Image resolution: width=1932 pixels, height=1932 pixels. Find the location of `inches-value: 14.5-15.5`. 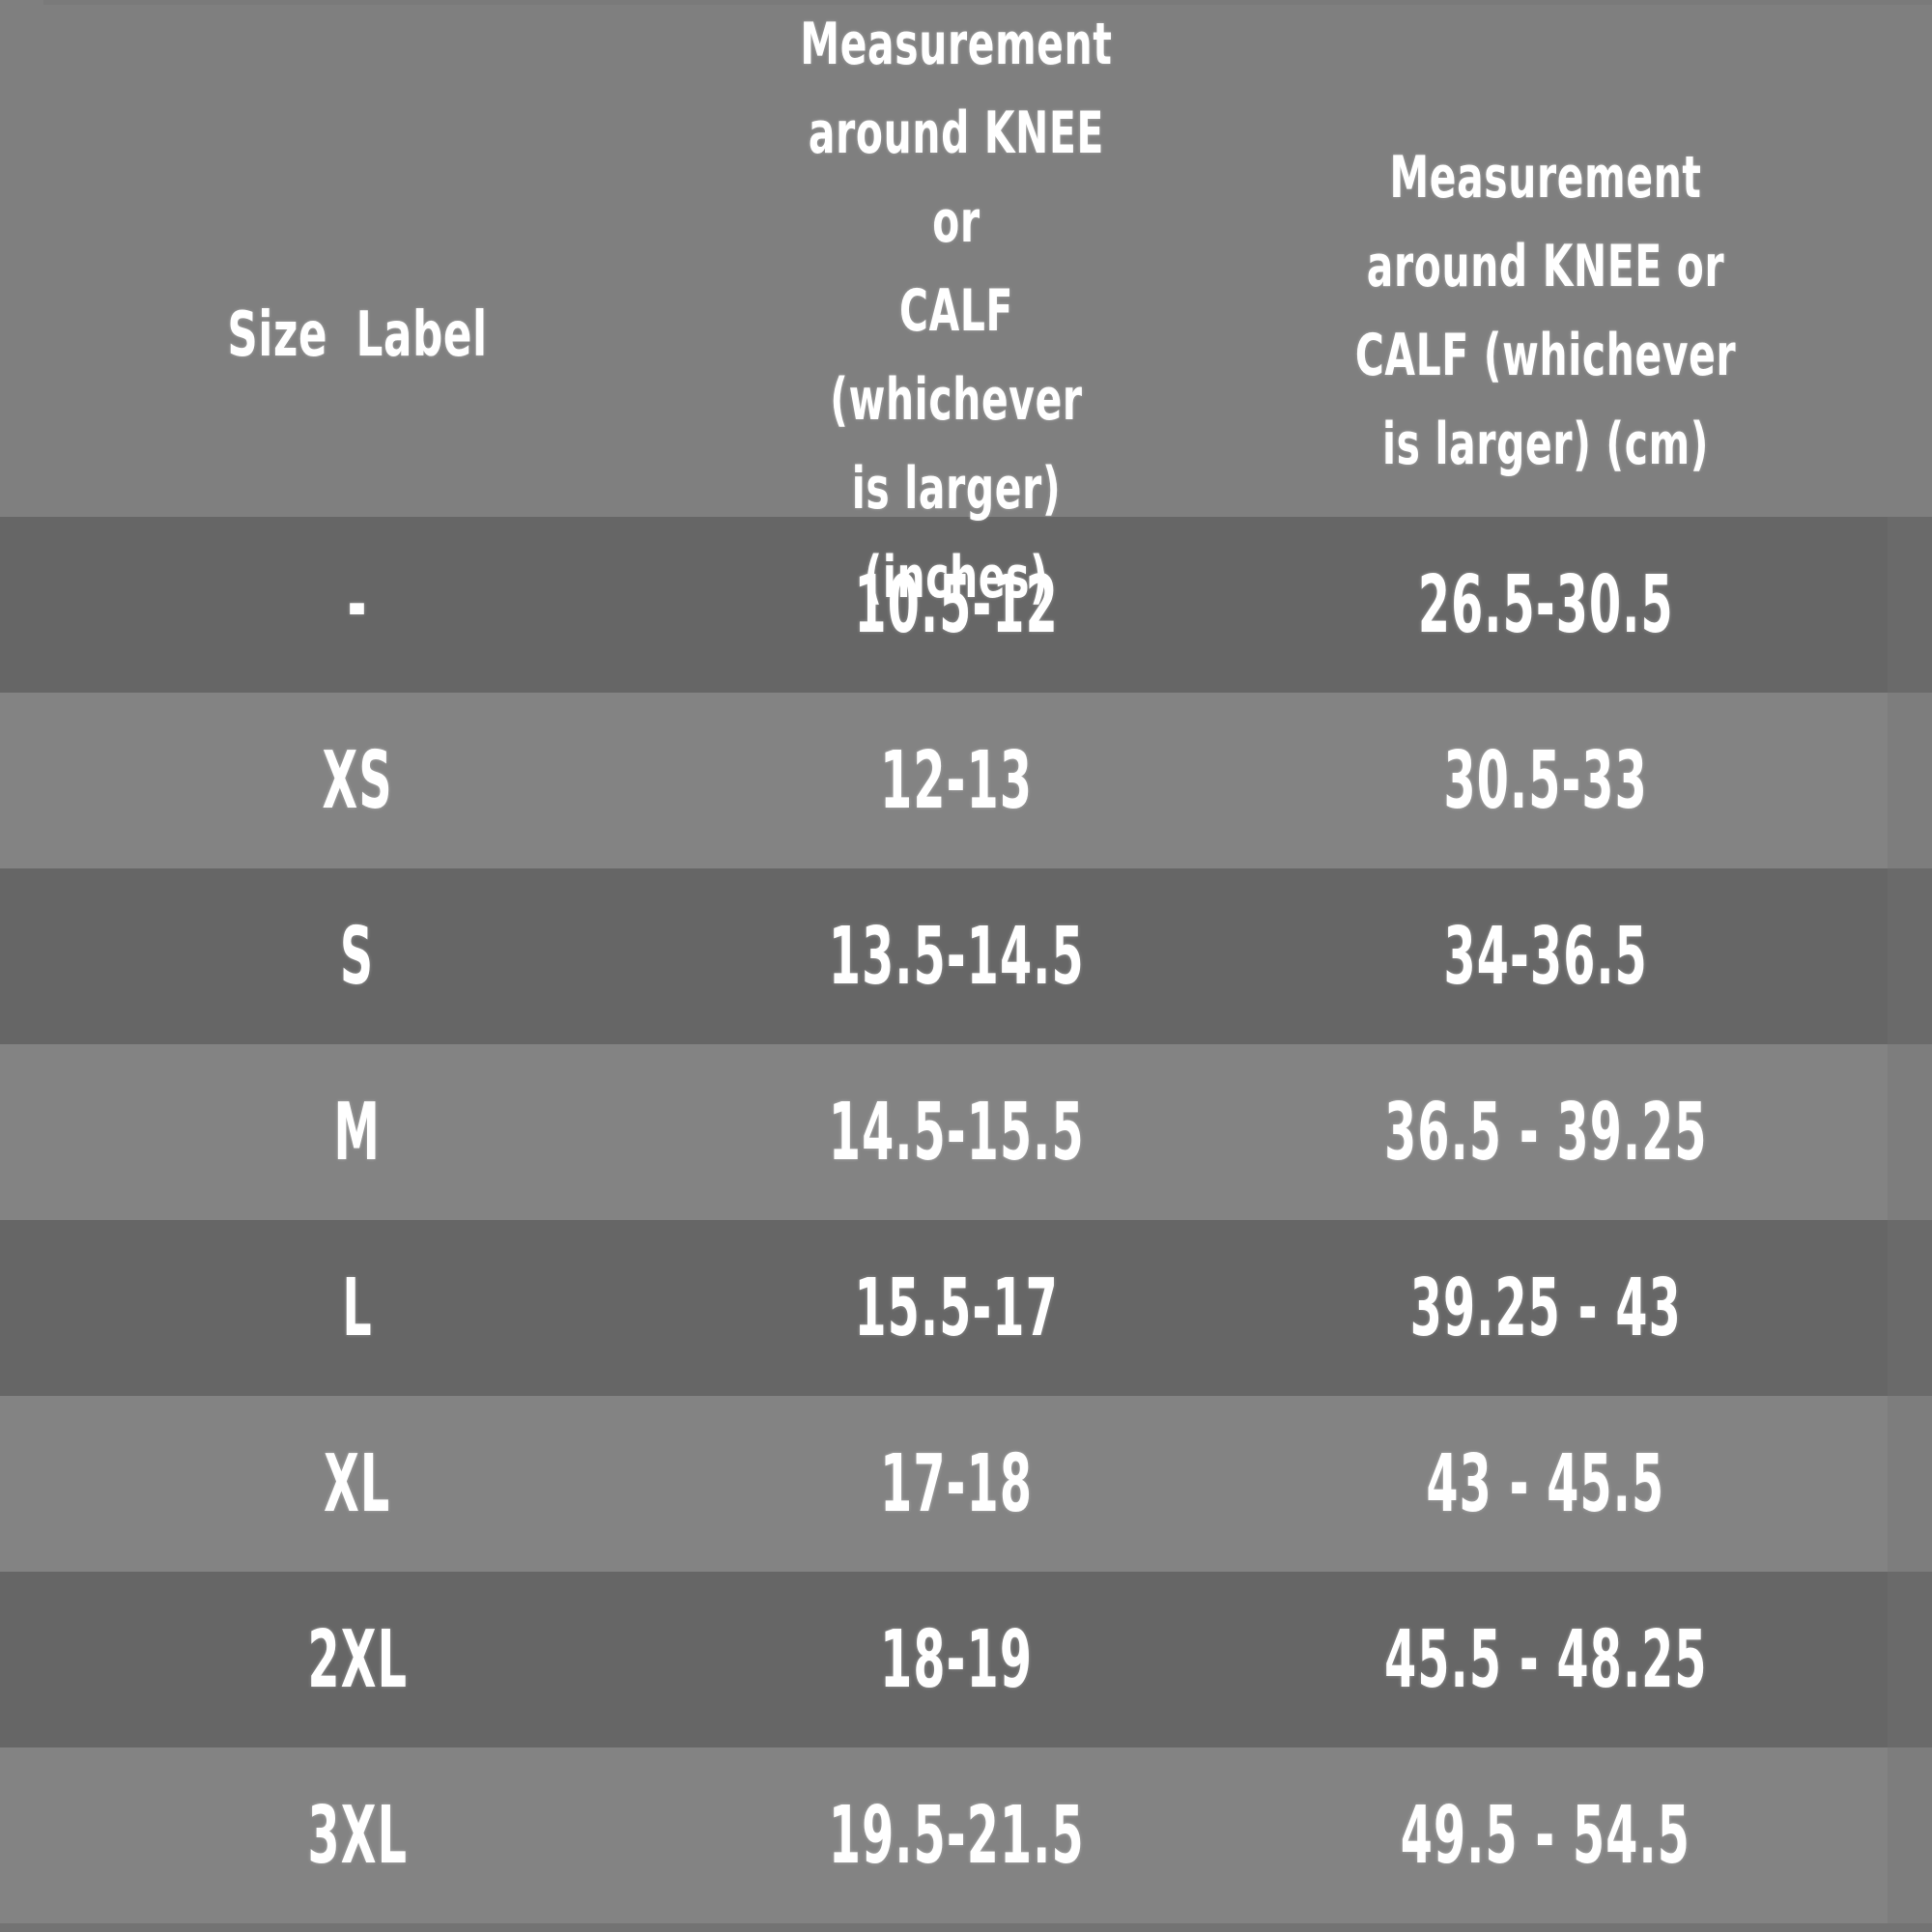

inches-value: 14.5-15.5 is located at coordinates (956, 1132).